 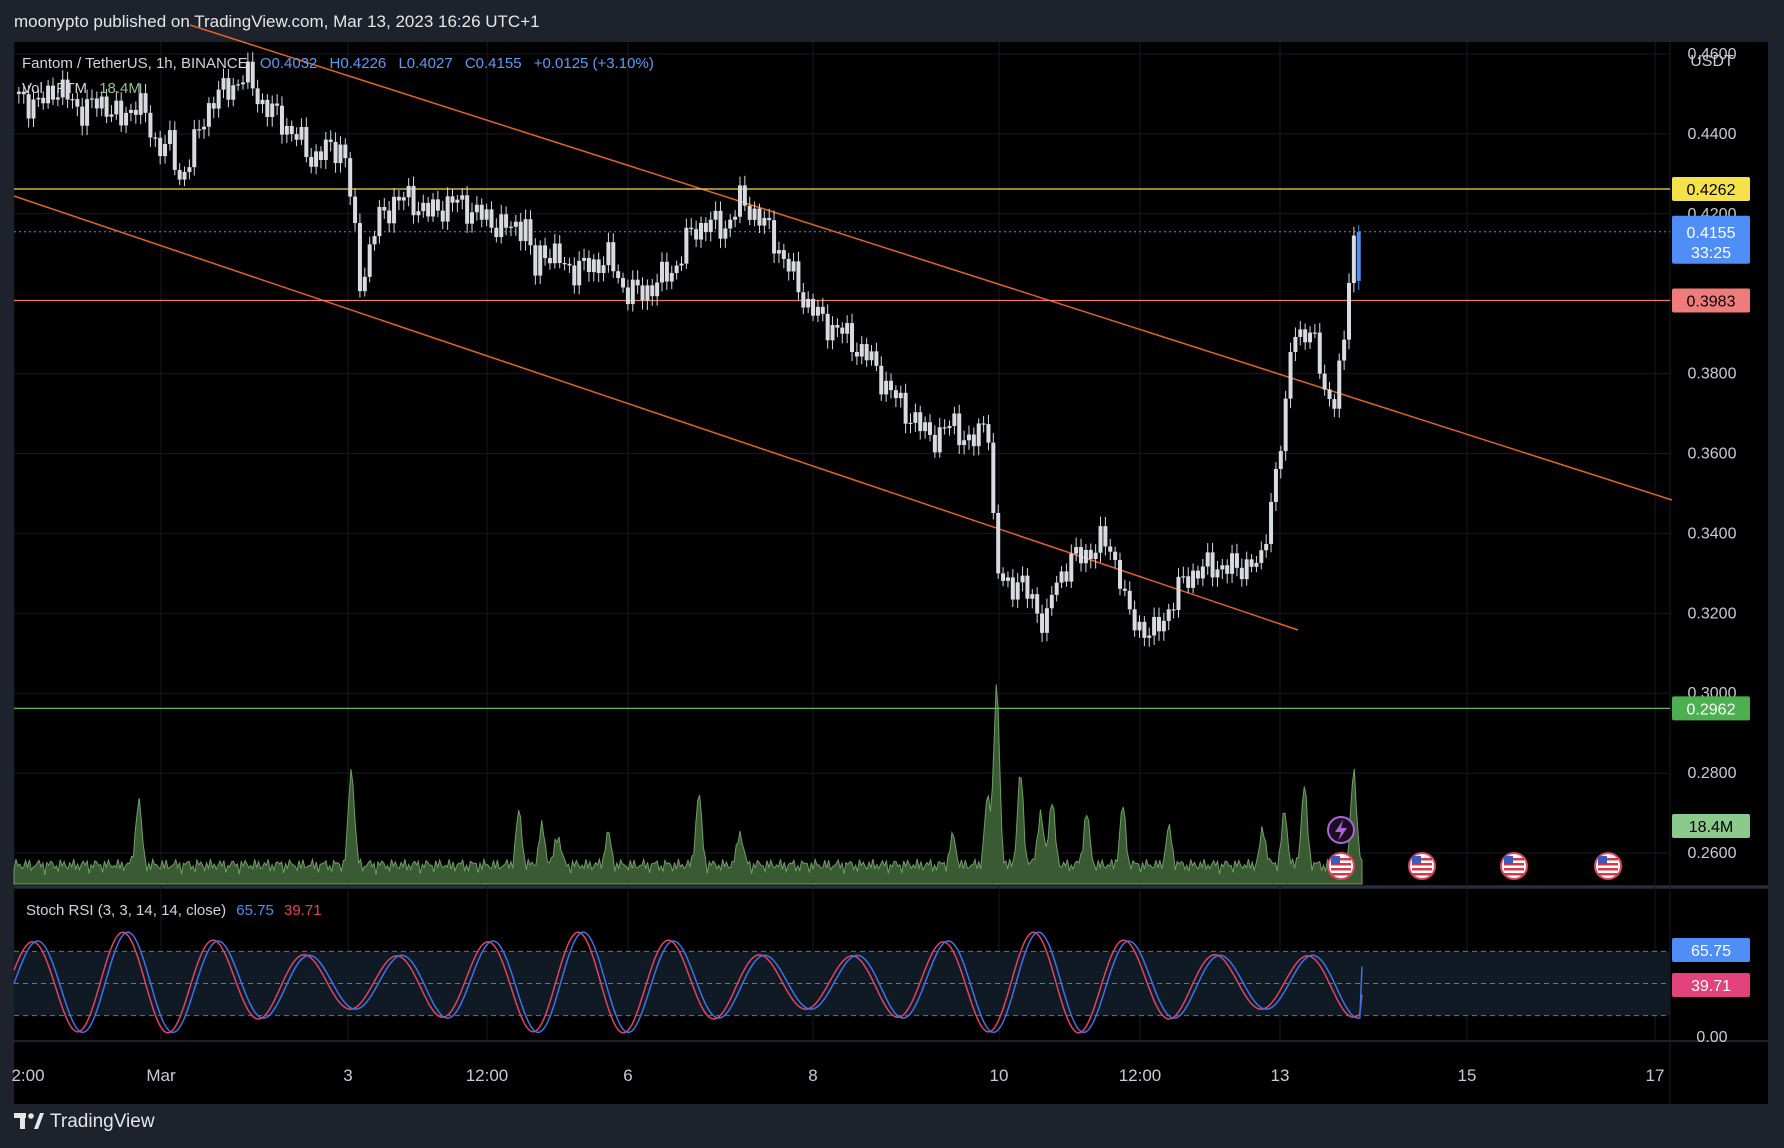 I want to click on support-mid-tag-bg, so click(x=1711, y=300).